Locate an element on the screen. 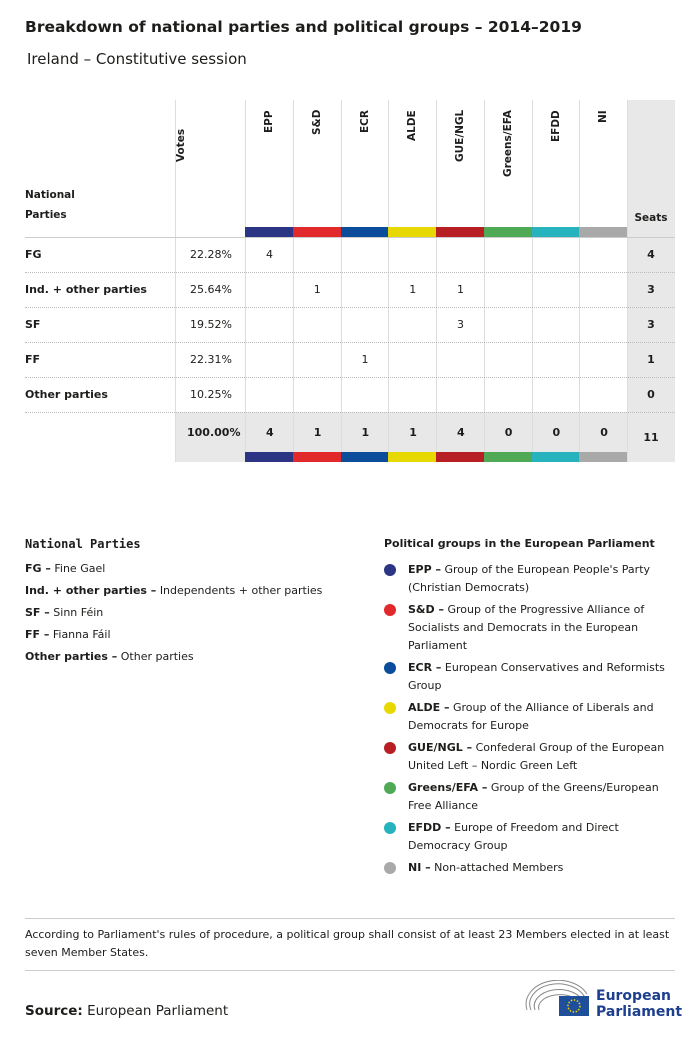 Image resolution: width=700 pixels, height=1037 pixels. source-text: European Parliament is located at coordinates (158, 1011).